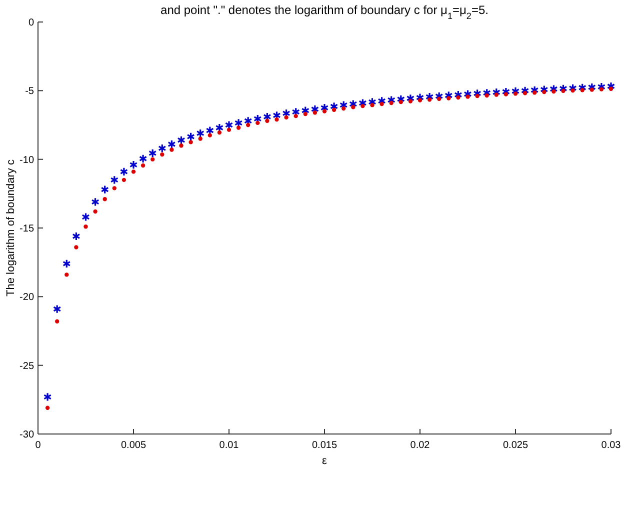 This screenshot has width=628, height=519. What do you see at coordinates (27, 366) in the screenshot?
I see `y-tick-label: -25` at bounding box center [27, 366].